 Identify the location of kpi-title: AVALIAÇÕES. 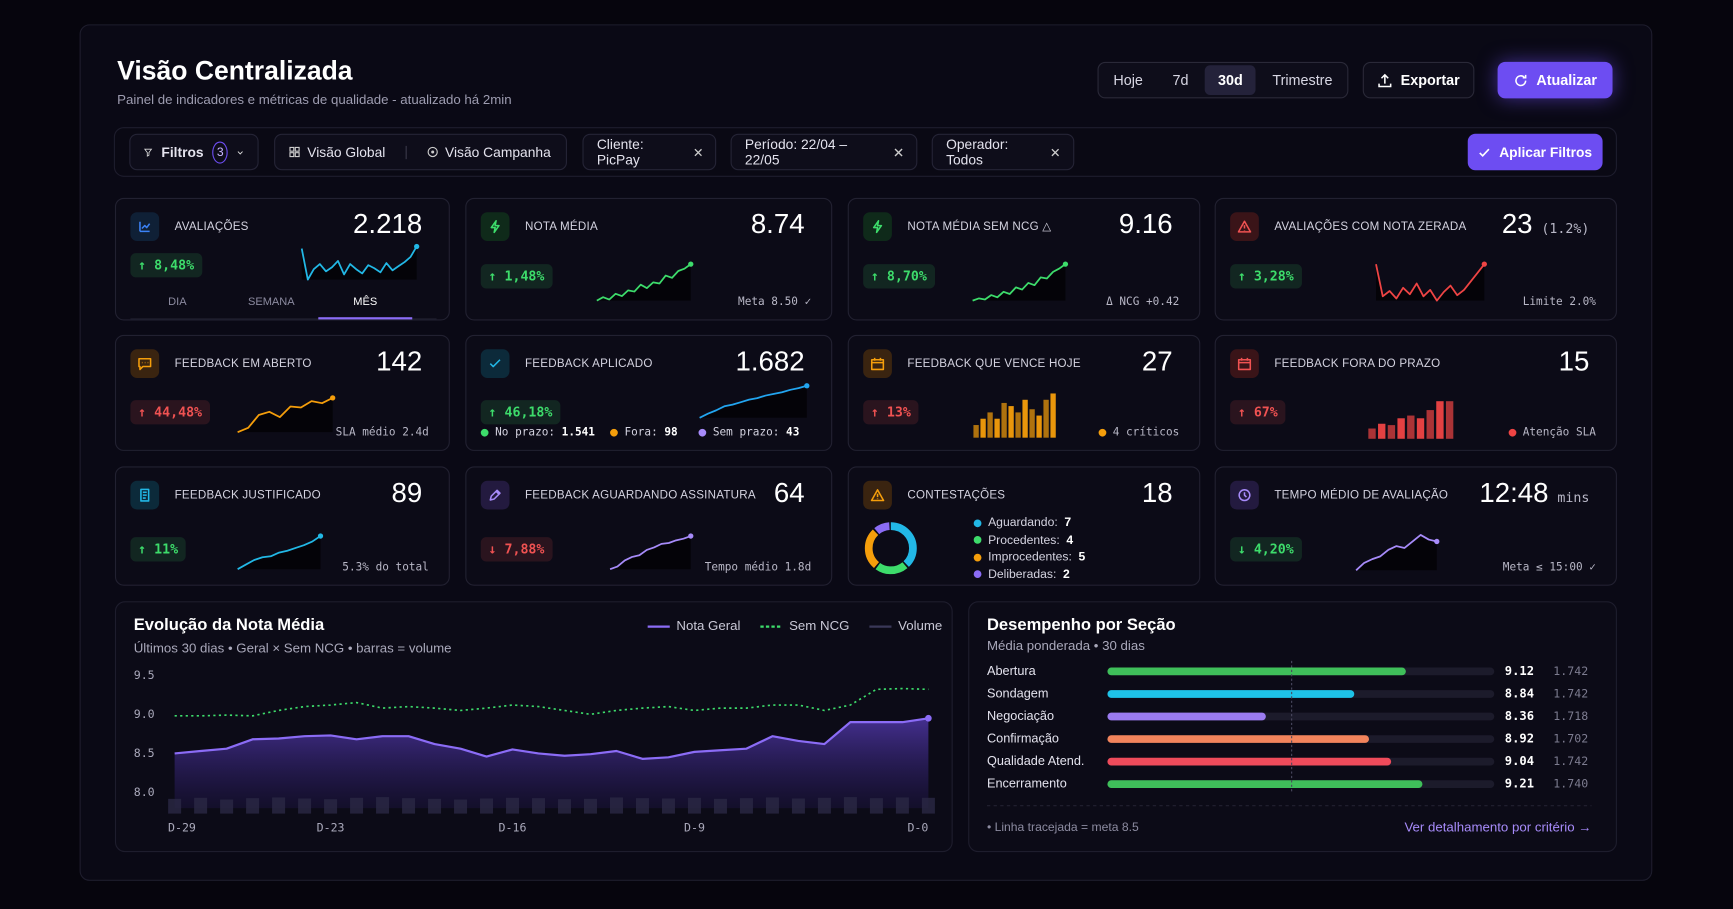
(211, 226).